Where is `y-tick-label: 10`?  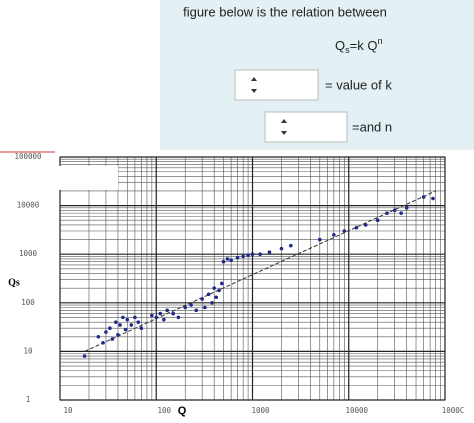 y-tick-label: 10 is located at coordinates (28, 350).